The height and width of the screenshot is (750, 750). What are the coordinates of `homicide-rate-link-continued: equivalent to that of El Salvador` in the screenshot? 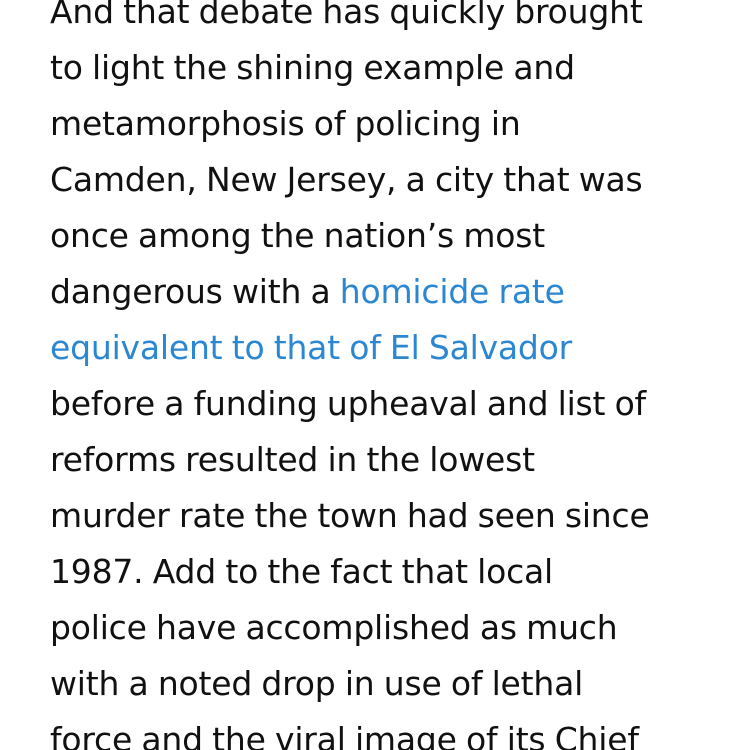 It's located at (311, 347).